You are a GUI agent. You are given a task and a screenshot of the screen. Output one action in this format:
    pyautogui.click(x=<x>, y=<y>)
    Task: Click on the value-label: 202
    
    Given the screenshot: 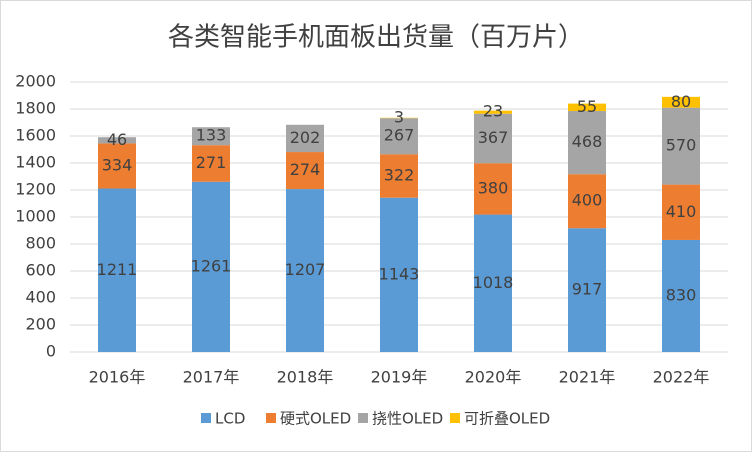 What is the action you would take?
    pyautogui.click(x=305, y=137)
    